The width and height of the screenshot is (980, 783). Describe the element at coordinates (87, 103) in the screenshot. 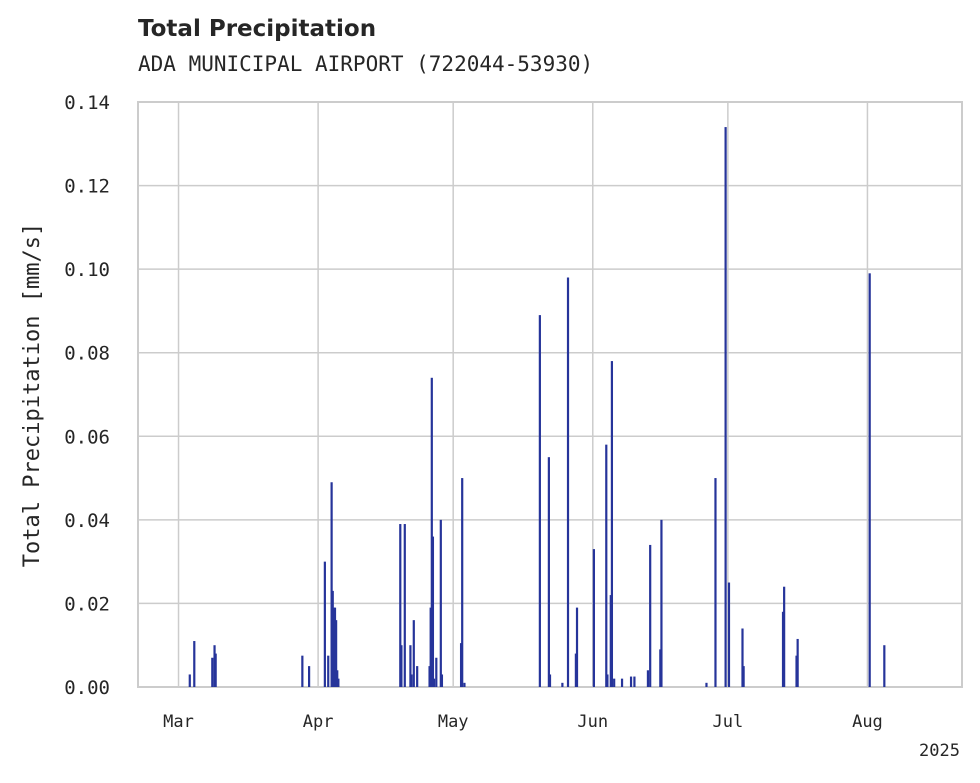

I see `y-tick-label: 0.14` at that location.